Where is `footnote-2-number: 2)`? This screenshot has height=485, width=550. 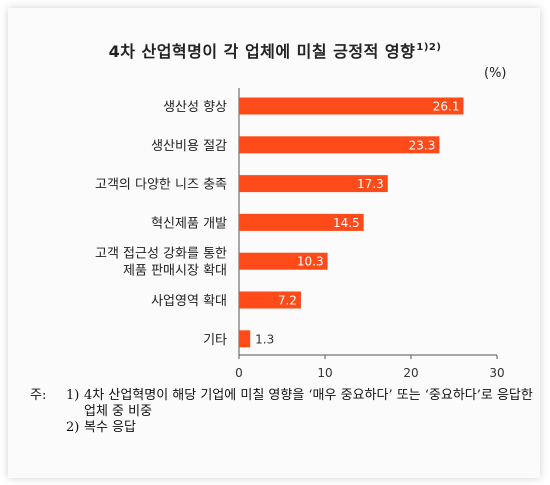 footnote-2-number: 2) is located at coordinates (73, 427).